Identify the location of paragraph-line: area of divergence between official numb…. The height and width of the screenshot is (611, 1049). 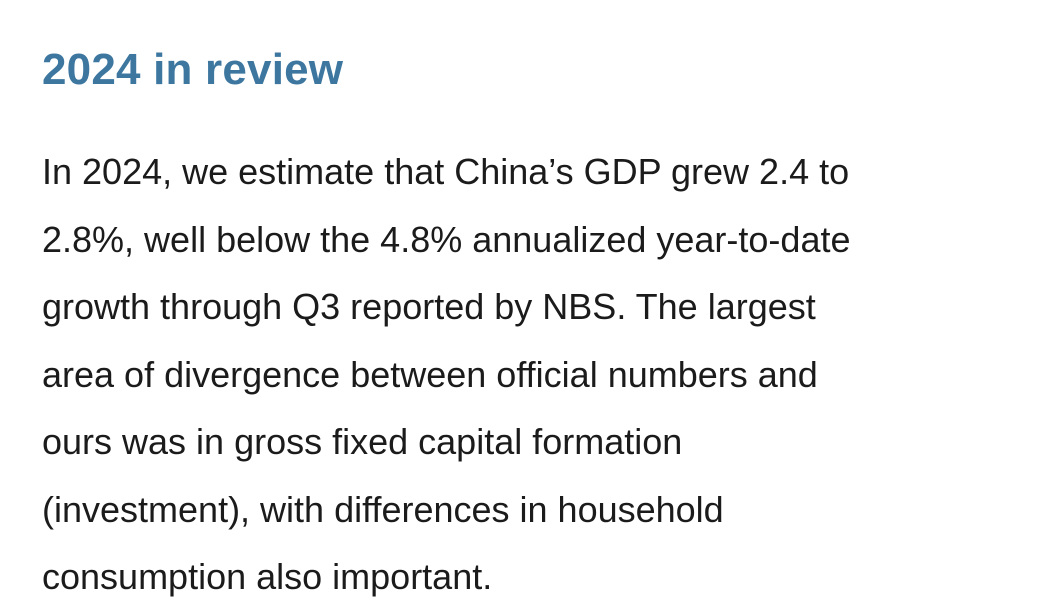
(430, 374).